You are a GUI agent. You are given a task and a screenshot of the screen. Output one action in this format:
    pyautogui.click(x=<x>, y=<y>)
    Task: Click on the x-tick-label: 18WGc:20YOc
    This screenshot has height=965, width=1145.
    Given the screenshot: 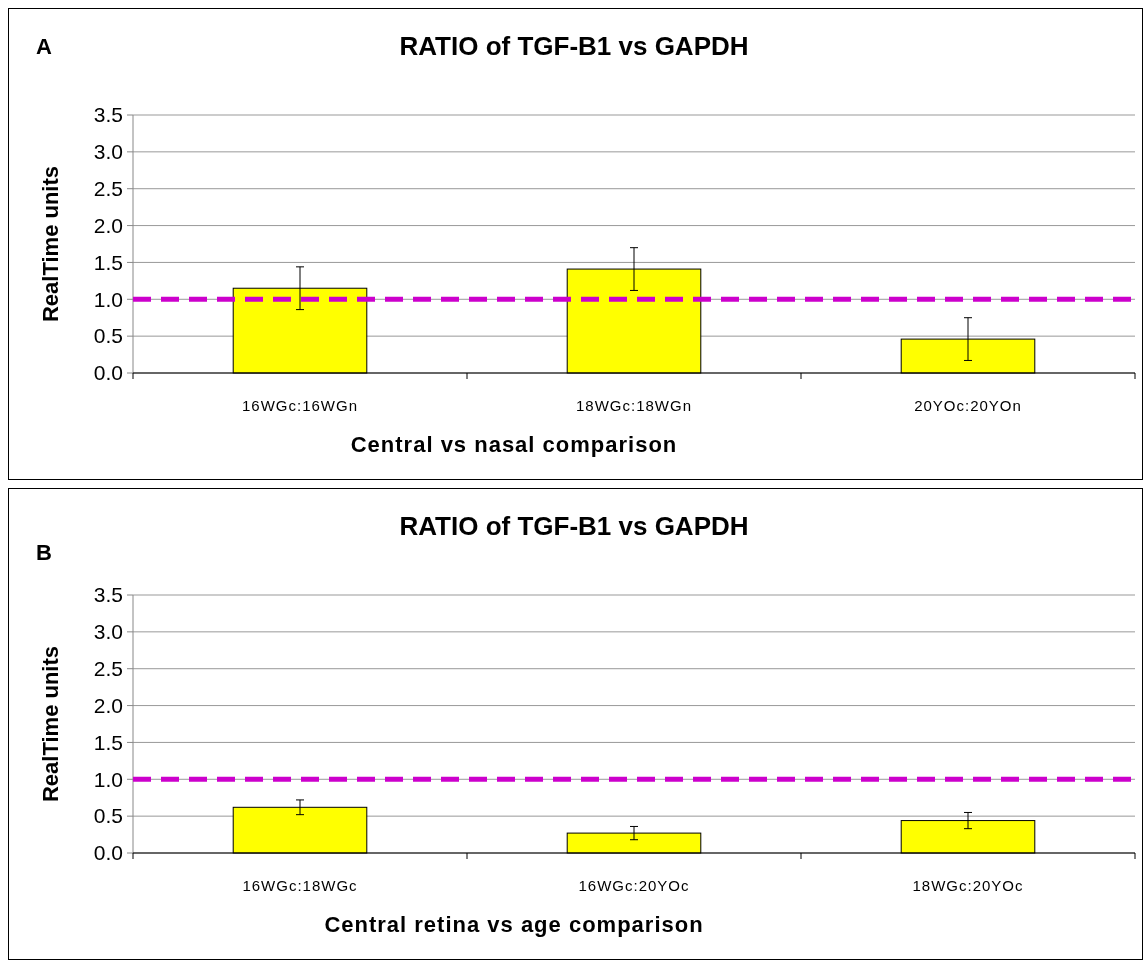 What is the action you would take?
    pyautogui.click(x=968, y=885)
    